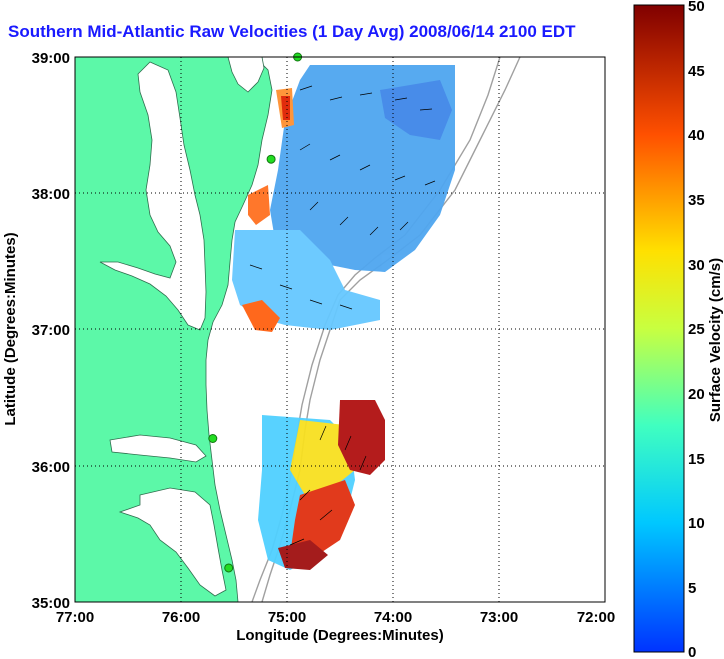  Describe the element at coordinates (246, 75) in the screenshot. I see `delaware-bay` at that location.